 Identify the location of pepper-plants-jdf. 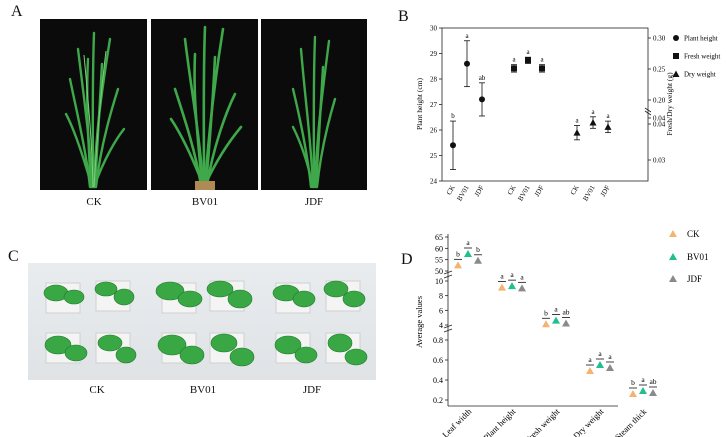
(320, 323).